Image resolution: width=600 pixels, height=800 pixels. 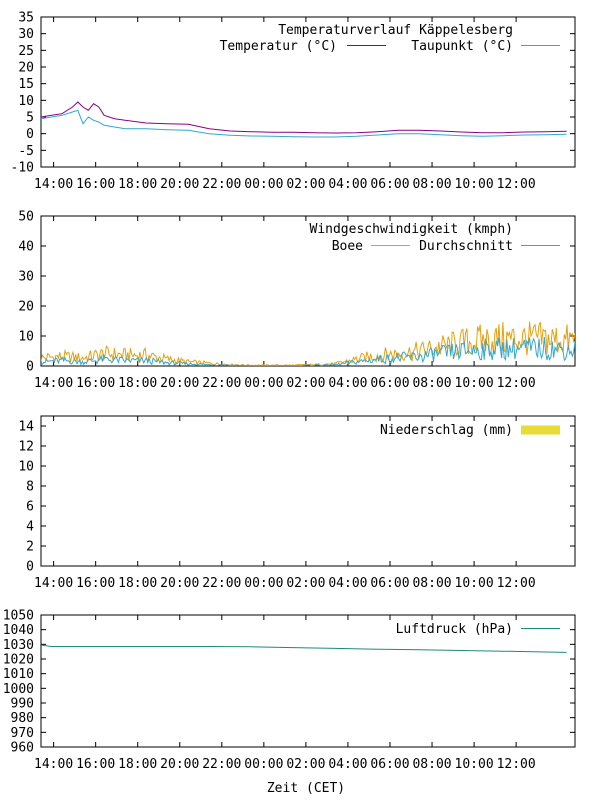 What do you see at coordinates (26, 151) in the screenshot?
I see `y-tick-label: -5` at bounding box center [26, 151].